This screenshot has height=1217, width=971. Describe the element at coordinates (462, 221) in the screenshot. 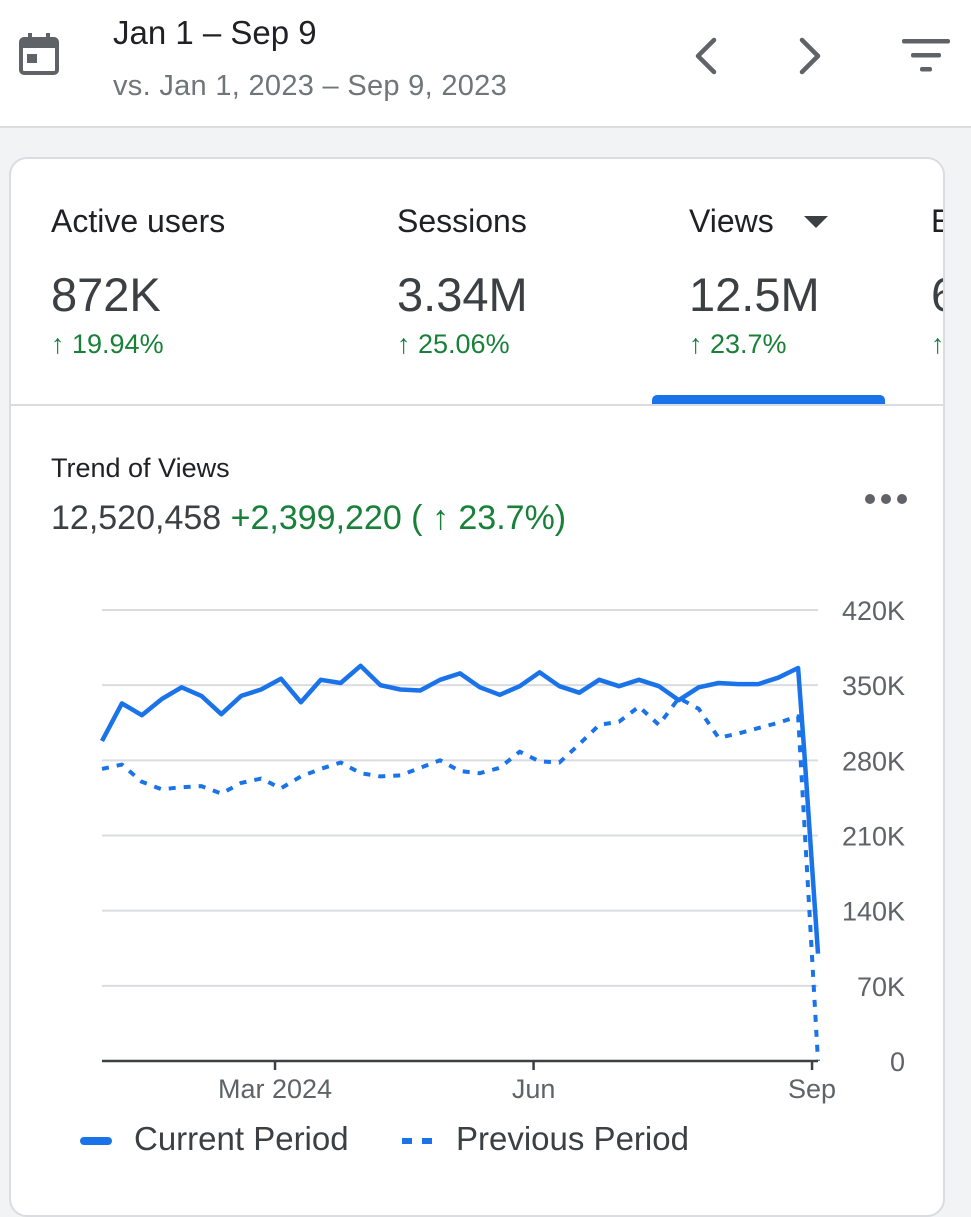

I see `metric-label: Sessions` at that location.